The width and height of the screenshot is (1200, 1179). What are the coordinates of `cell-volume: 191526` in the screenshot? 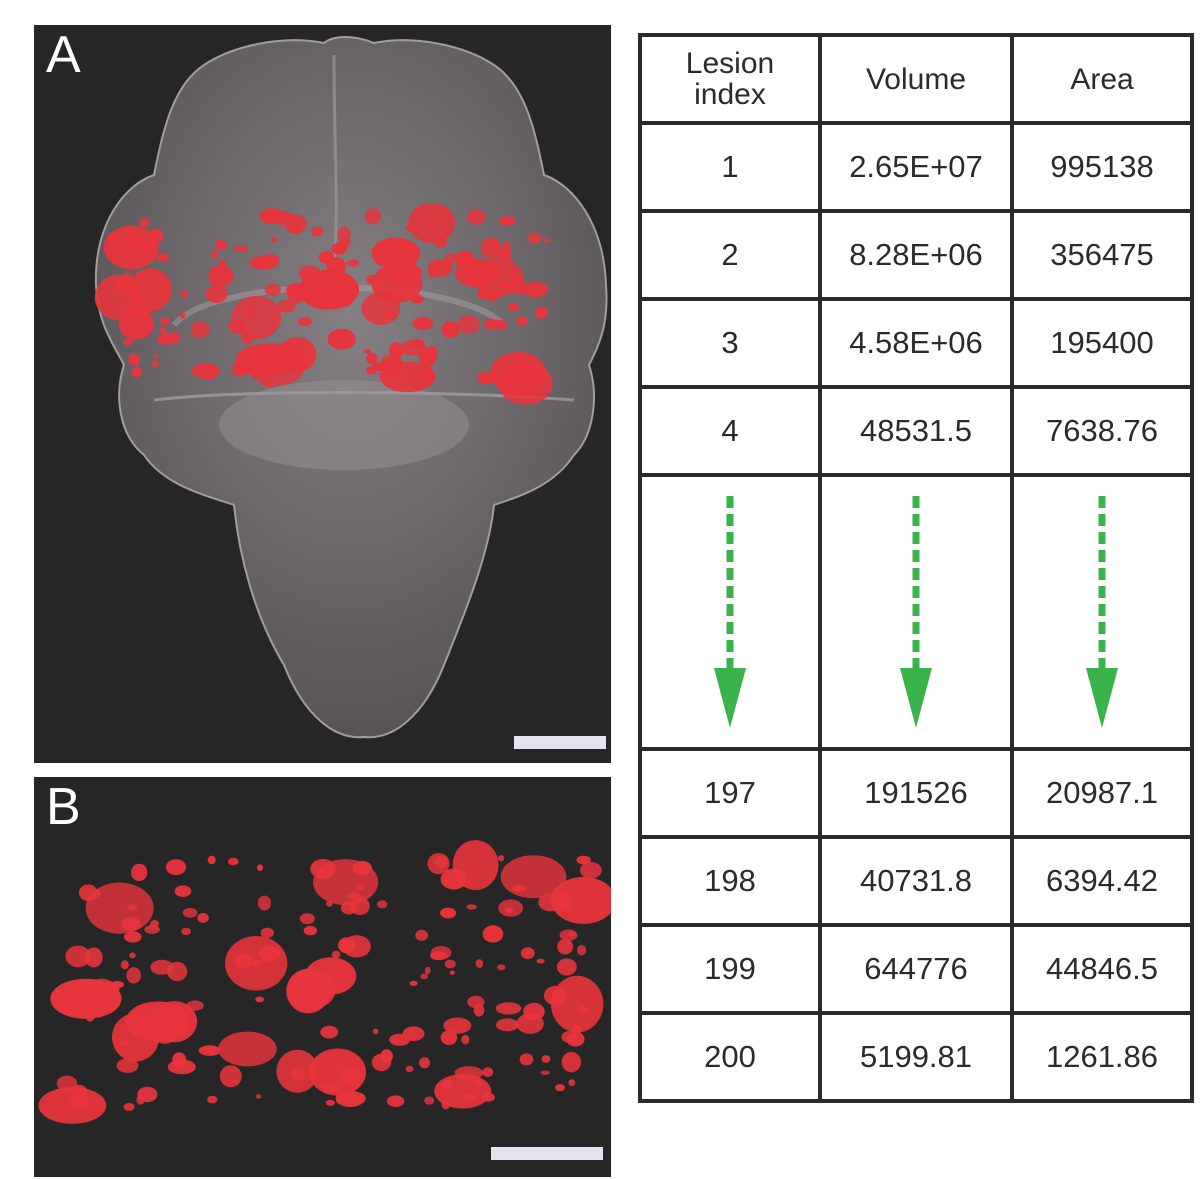 It's located at (916, 793).